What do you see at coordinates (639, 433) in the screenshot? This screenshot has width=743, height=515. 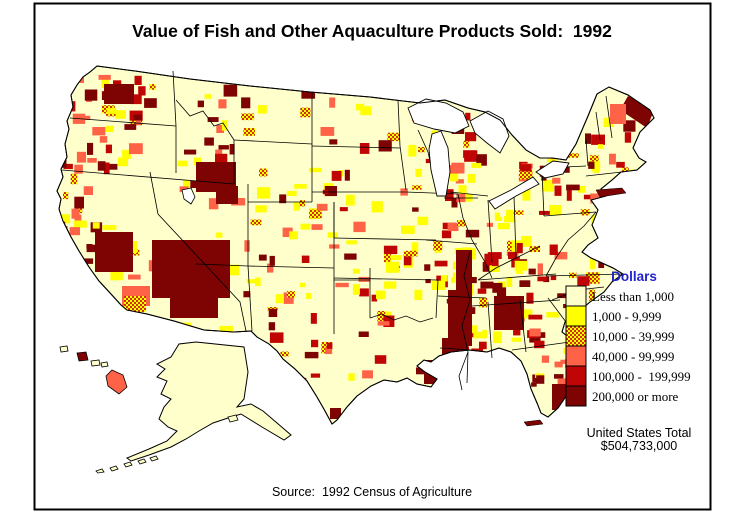 I see `us-total-label: United States Total` at bounding box center [639, 433].